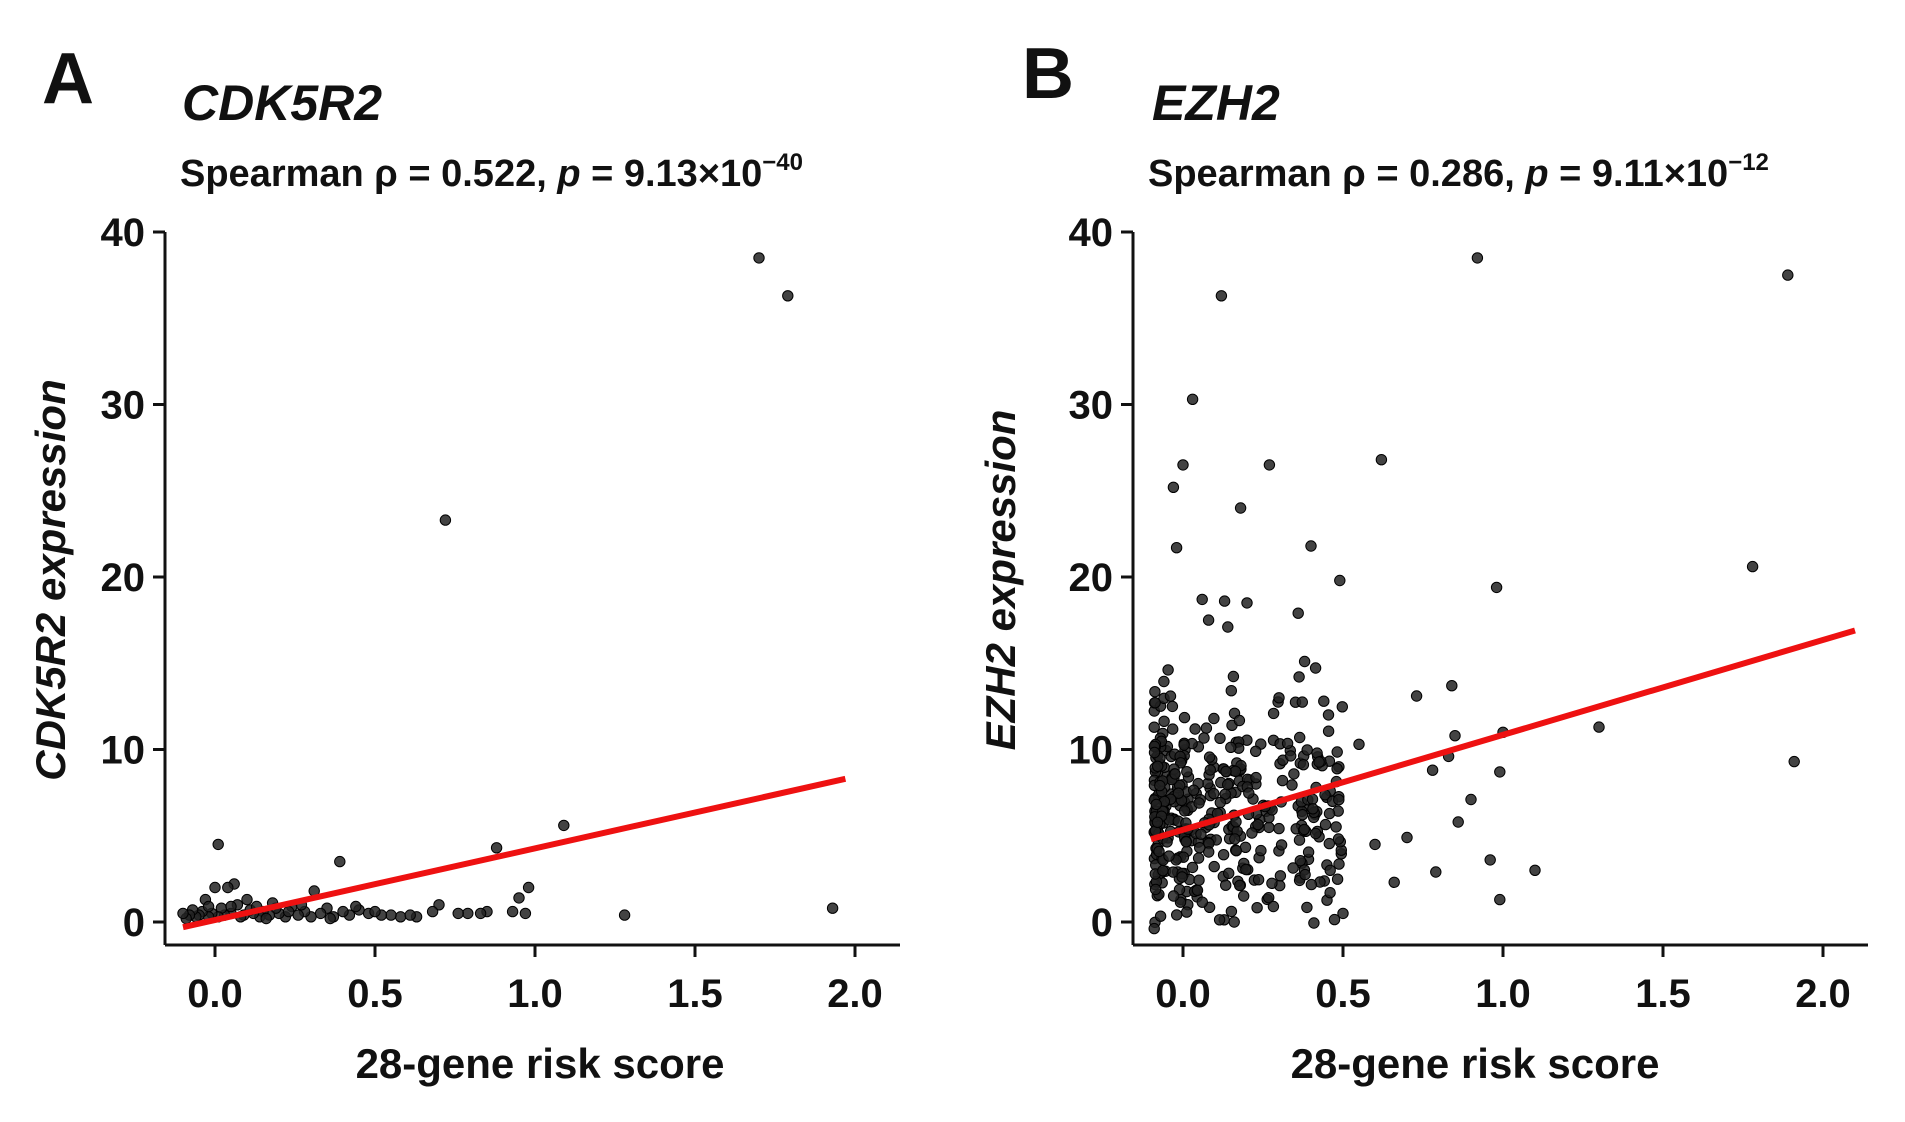 The height and width of the screenshot is (1122, 1905). I want to click on x-tick-label: 1.5, so click(695, 994).